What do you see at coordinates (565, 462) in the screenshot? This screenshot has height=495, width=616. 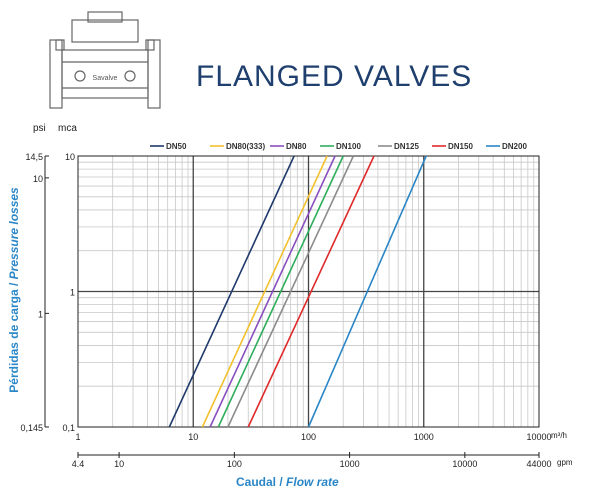 I see `x2-unit-label: gpm` at bounding box center [565, 462].